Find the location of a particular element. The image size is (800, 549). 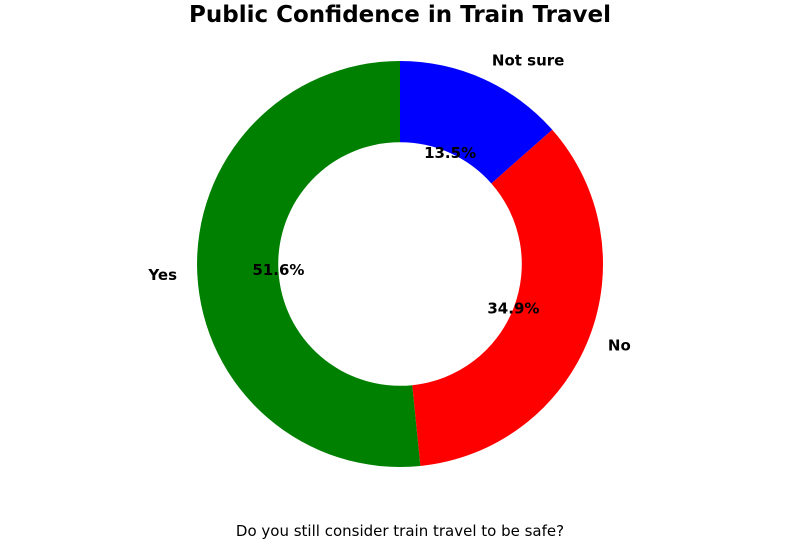

slice-pct-label: 13.5% is located at coordinates (450, 153).